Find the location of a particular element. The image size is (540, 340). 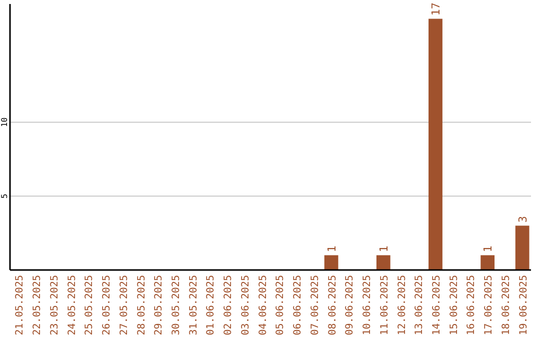

x-tick-label: 13.06.2025 is located at coordinates (420, 305).